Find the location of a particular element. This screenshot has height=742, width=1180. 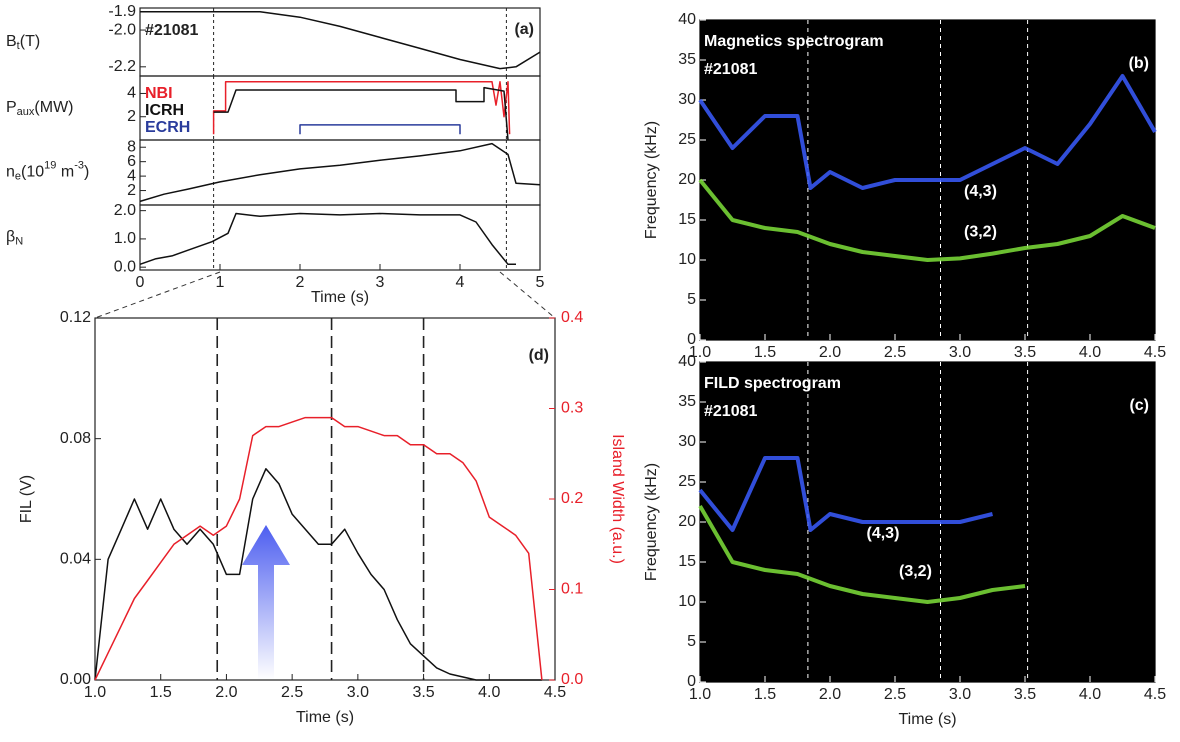

annotation: #21081 is located at coordinates (171, 30).